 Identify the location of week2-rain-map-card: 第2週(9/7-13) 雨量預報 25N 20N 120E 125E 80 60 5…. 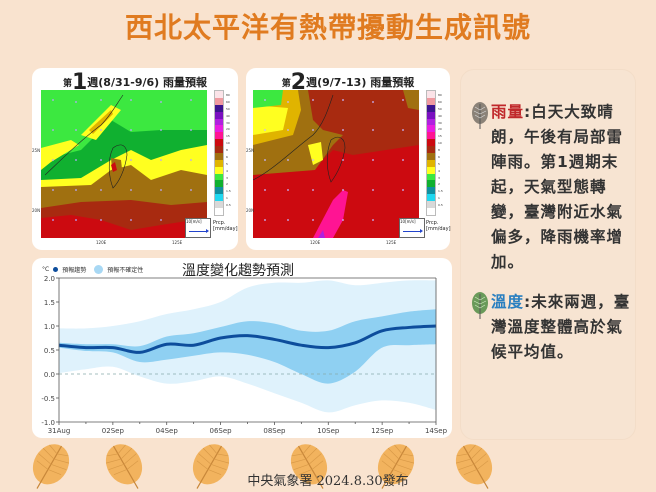
(348, 159).